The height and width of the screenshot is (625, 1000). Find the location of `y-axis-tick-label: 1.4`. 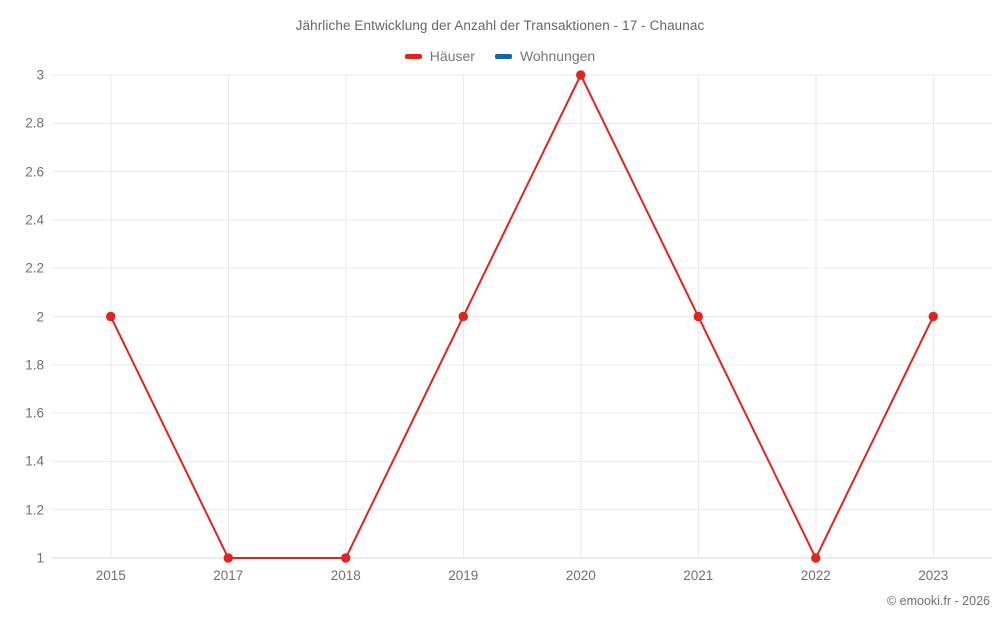

y-axis-tick-label: 1.4 is located at coordinates (34, 461).